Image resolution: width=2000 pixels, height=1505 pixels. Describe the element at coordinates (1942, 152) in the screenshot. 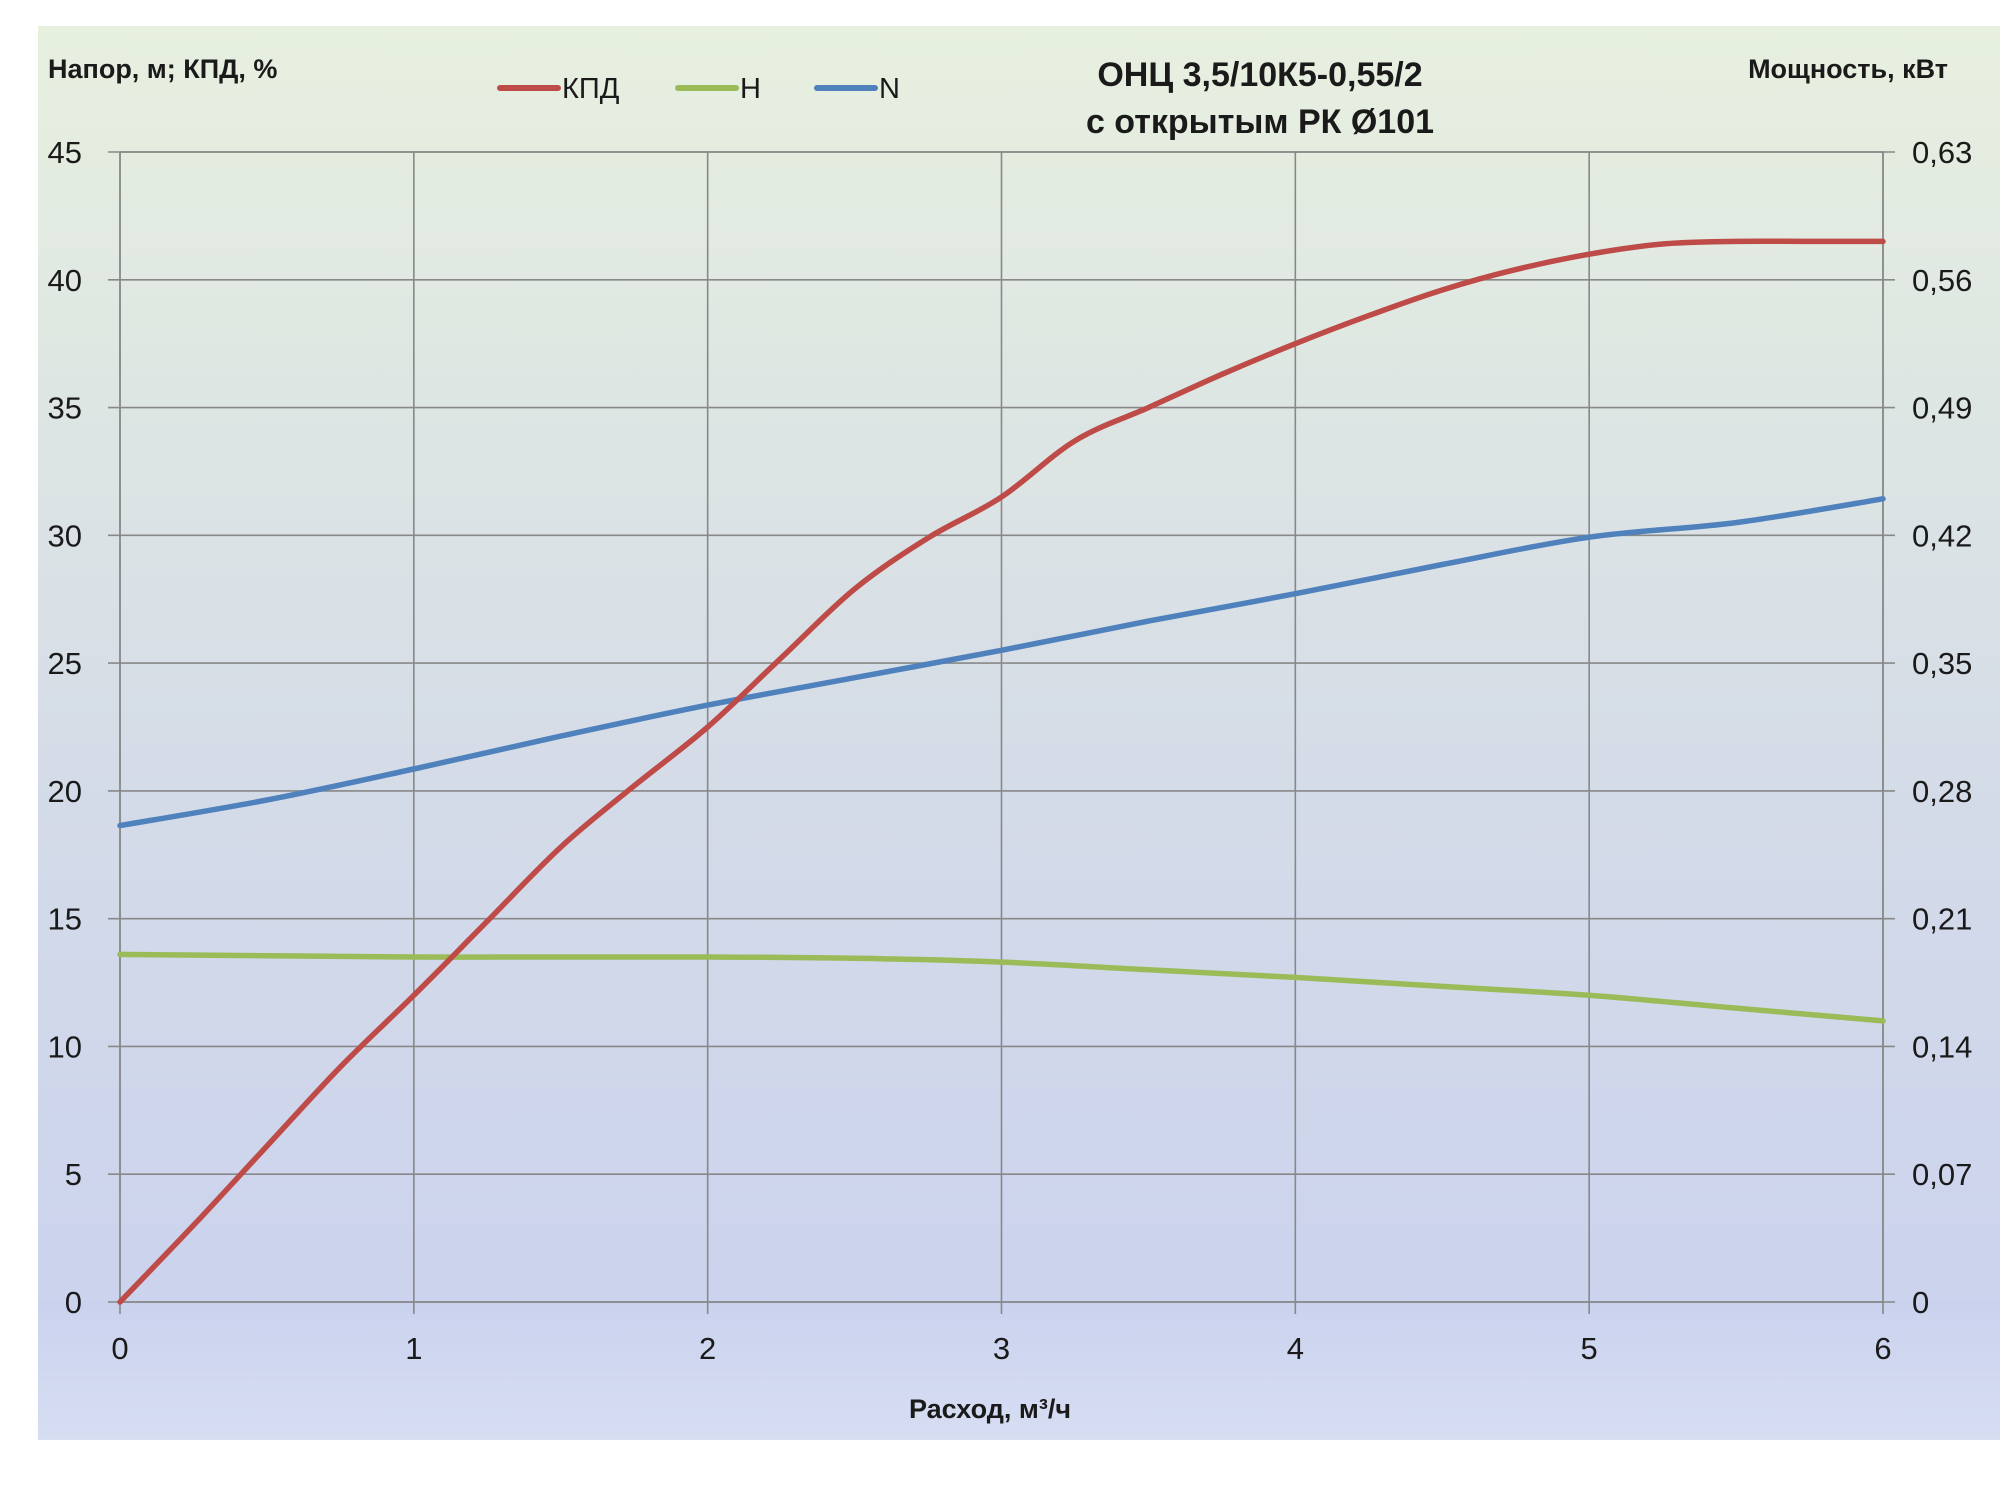

I see `y-right-tick-label: 0,63` at that location.